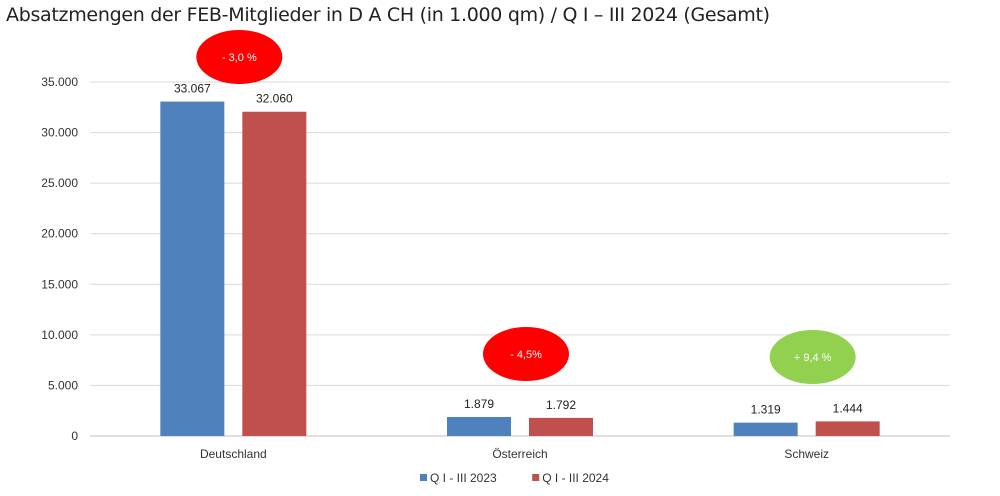 The image size is (1000, 496). I want to click on change-label: - 4,5%, so click(526, 355).